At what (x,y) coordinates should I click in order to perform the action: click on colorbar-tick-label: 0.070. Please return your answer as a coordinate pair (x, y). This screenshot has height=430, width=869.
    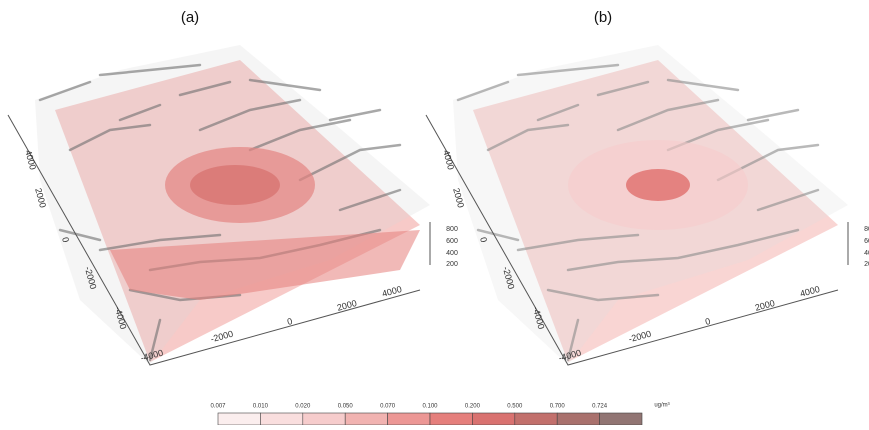
    Looking at the image, I should click on (388, 407).